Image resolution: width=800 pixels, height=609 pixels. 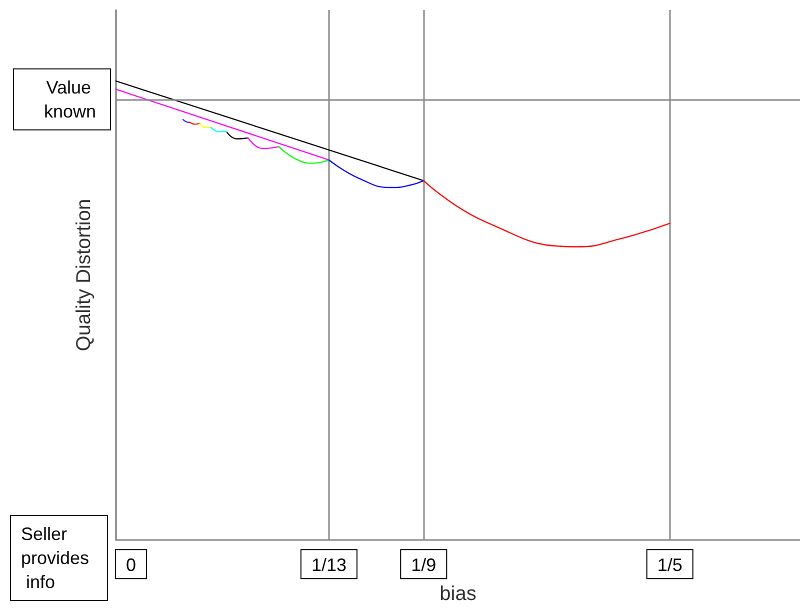 I want to click on text: Seller provides info, so click(x=55, y=558).